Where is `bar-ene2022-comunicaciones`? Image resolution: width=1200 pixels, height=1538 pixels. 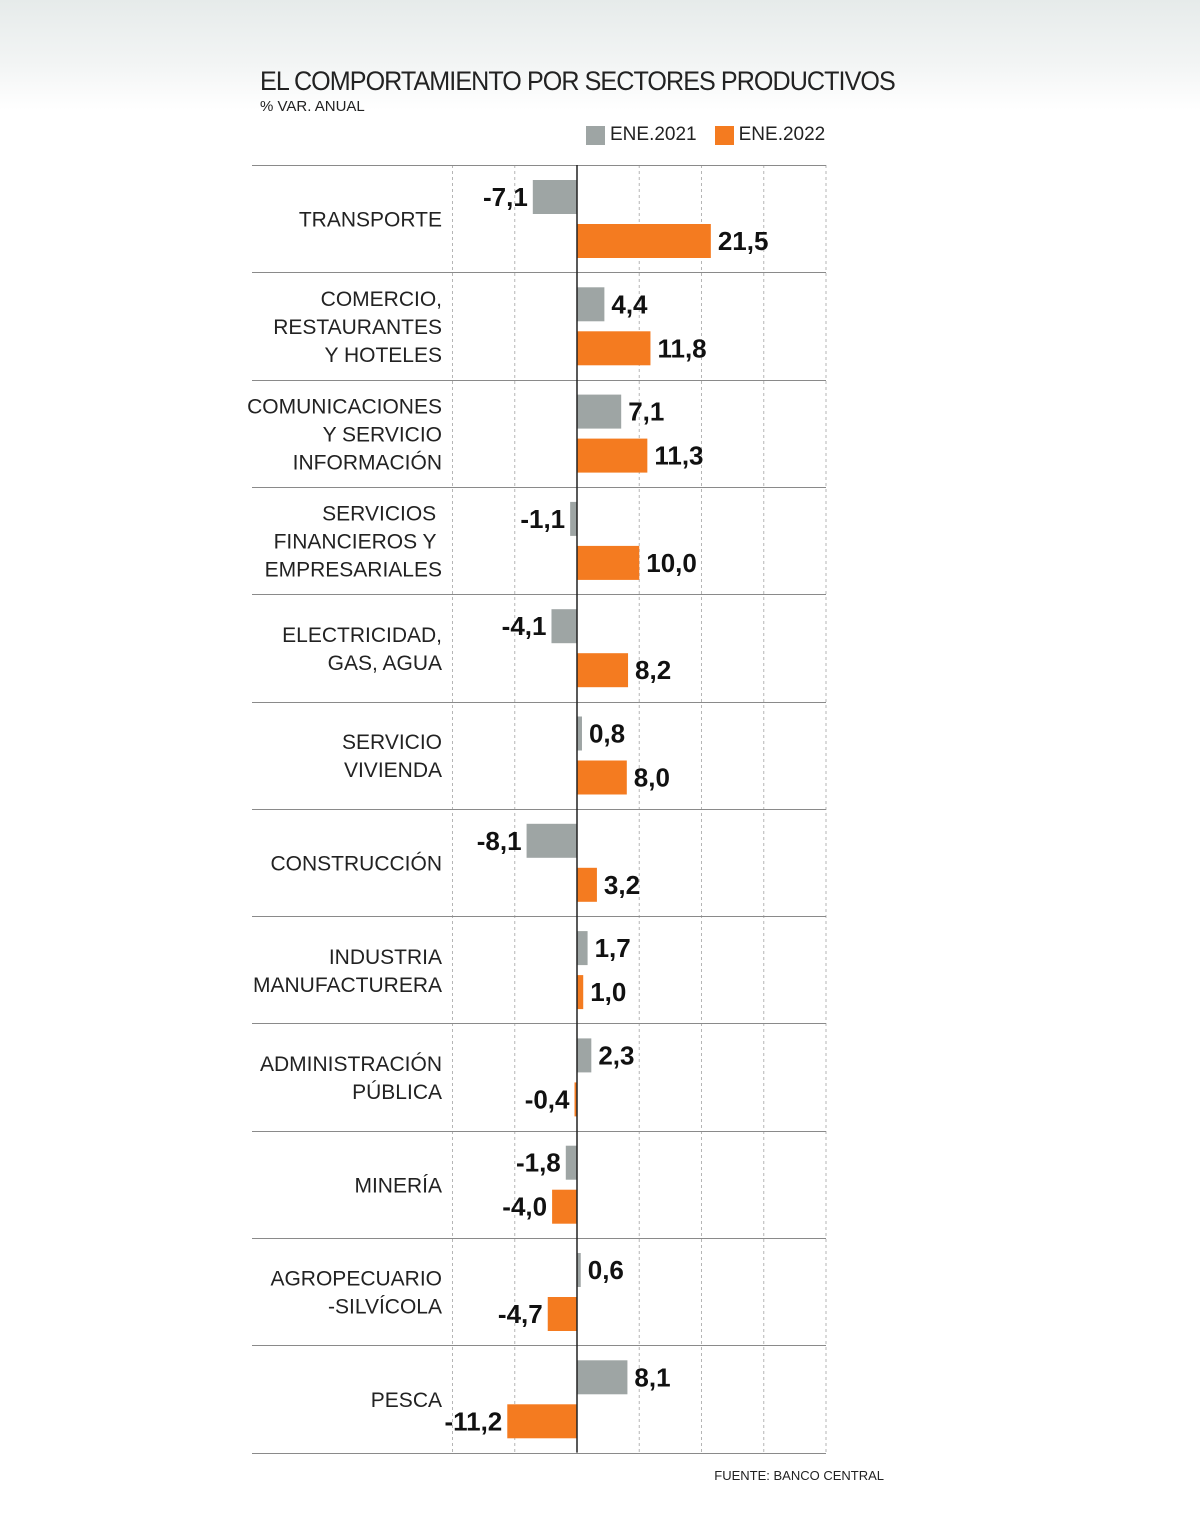
bar-ene2022-comunicaciones is located at coordinates (612, 455).